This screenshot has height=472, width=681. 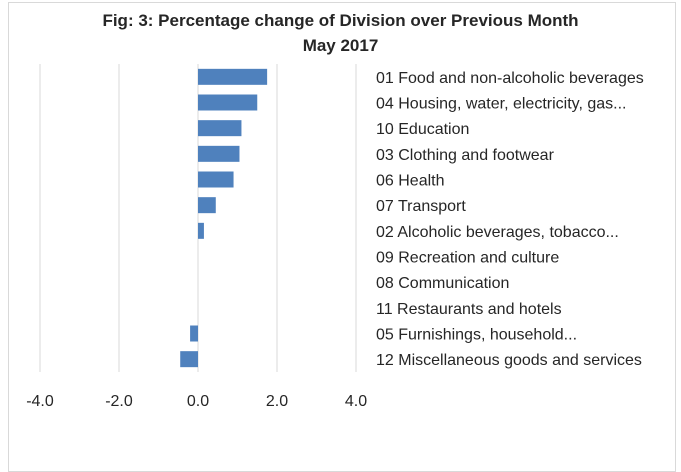 I want to click on x-tick-label: -4.0, so click(x=40, y=401).